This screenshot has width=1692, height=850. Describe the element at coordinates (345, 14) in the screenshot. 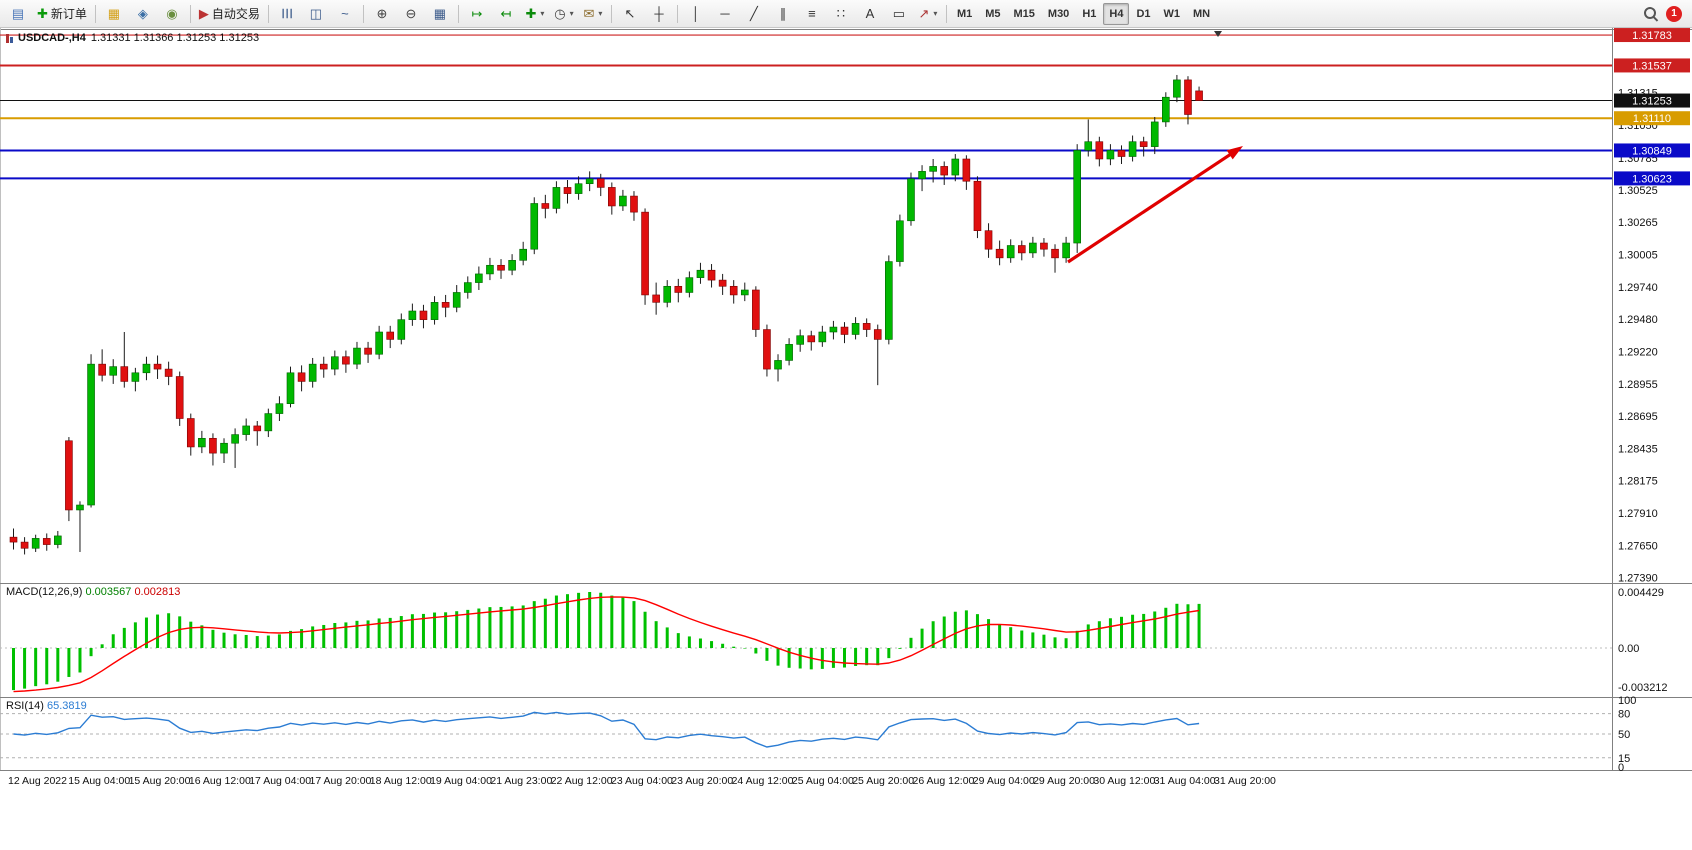

I see `line-chart-mode-button: ~` at that location.